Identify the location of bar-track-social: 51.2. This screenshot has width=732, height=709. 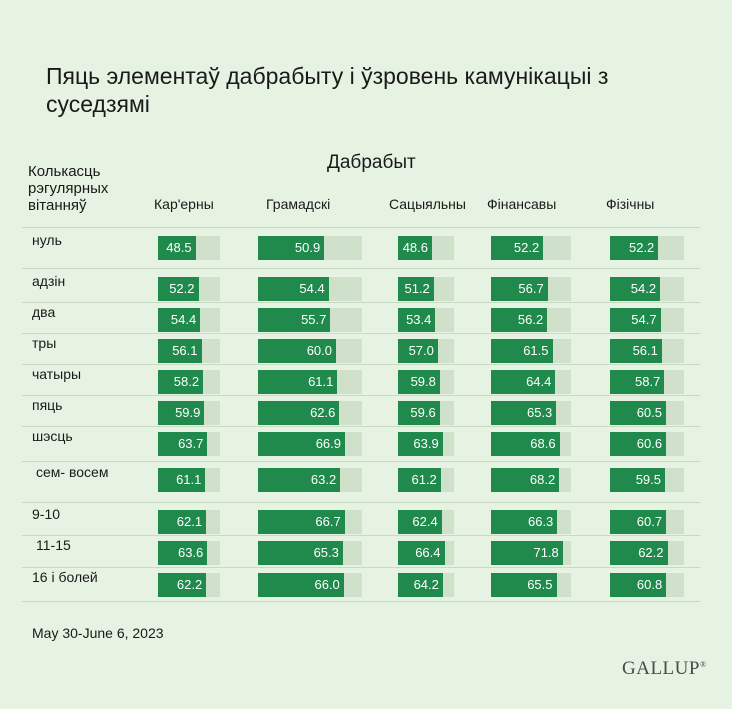
(426, 289).